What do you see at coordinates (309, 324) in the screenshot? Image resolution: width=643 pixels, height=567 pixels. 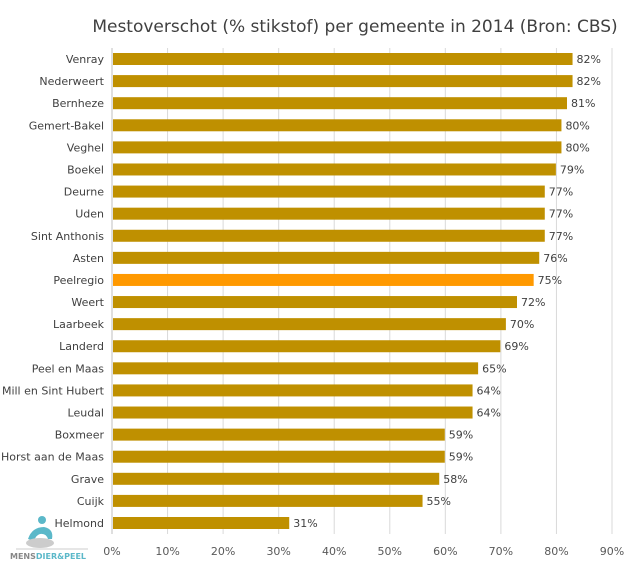 I see `bar-laarbeek` at bounding box center [309, 324].